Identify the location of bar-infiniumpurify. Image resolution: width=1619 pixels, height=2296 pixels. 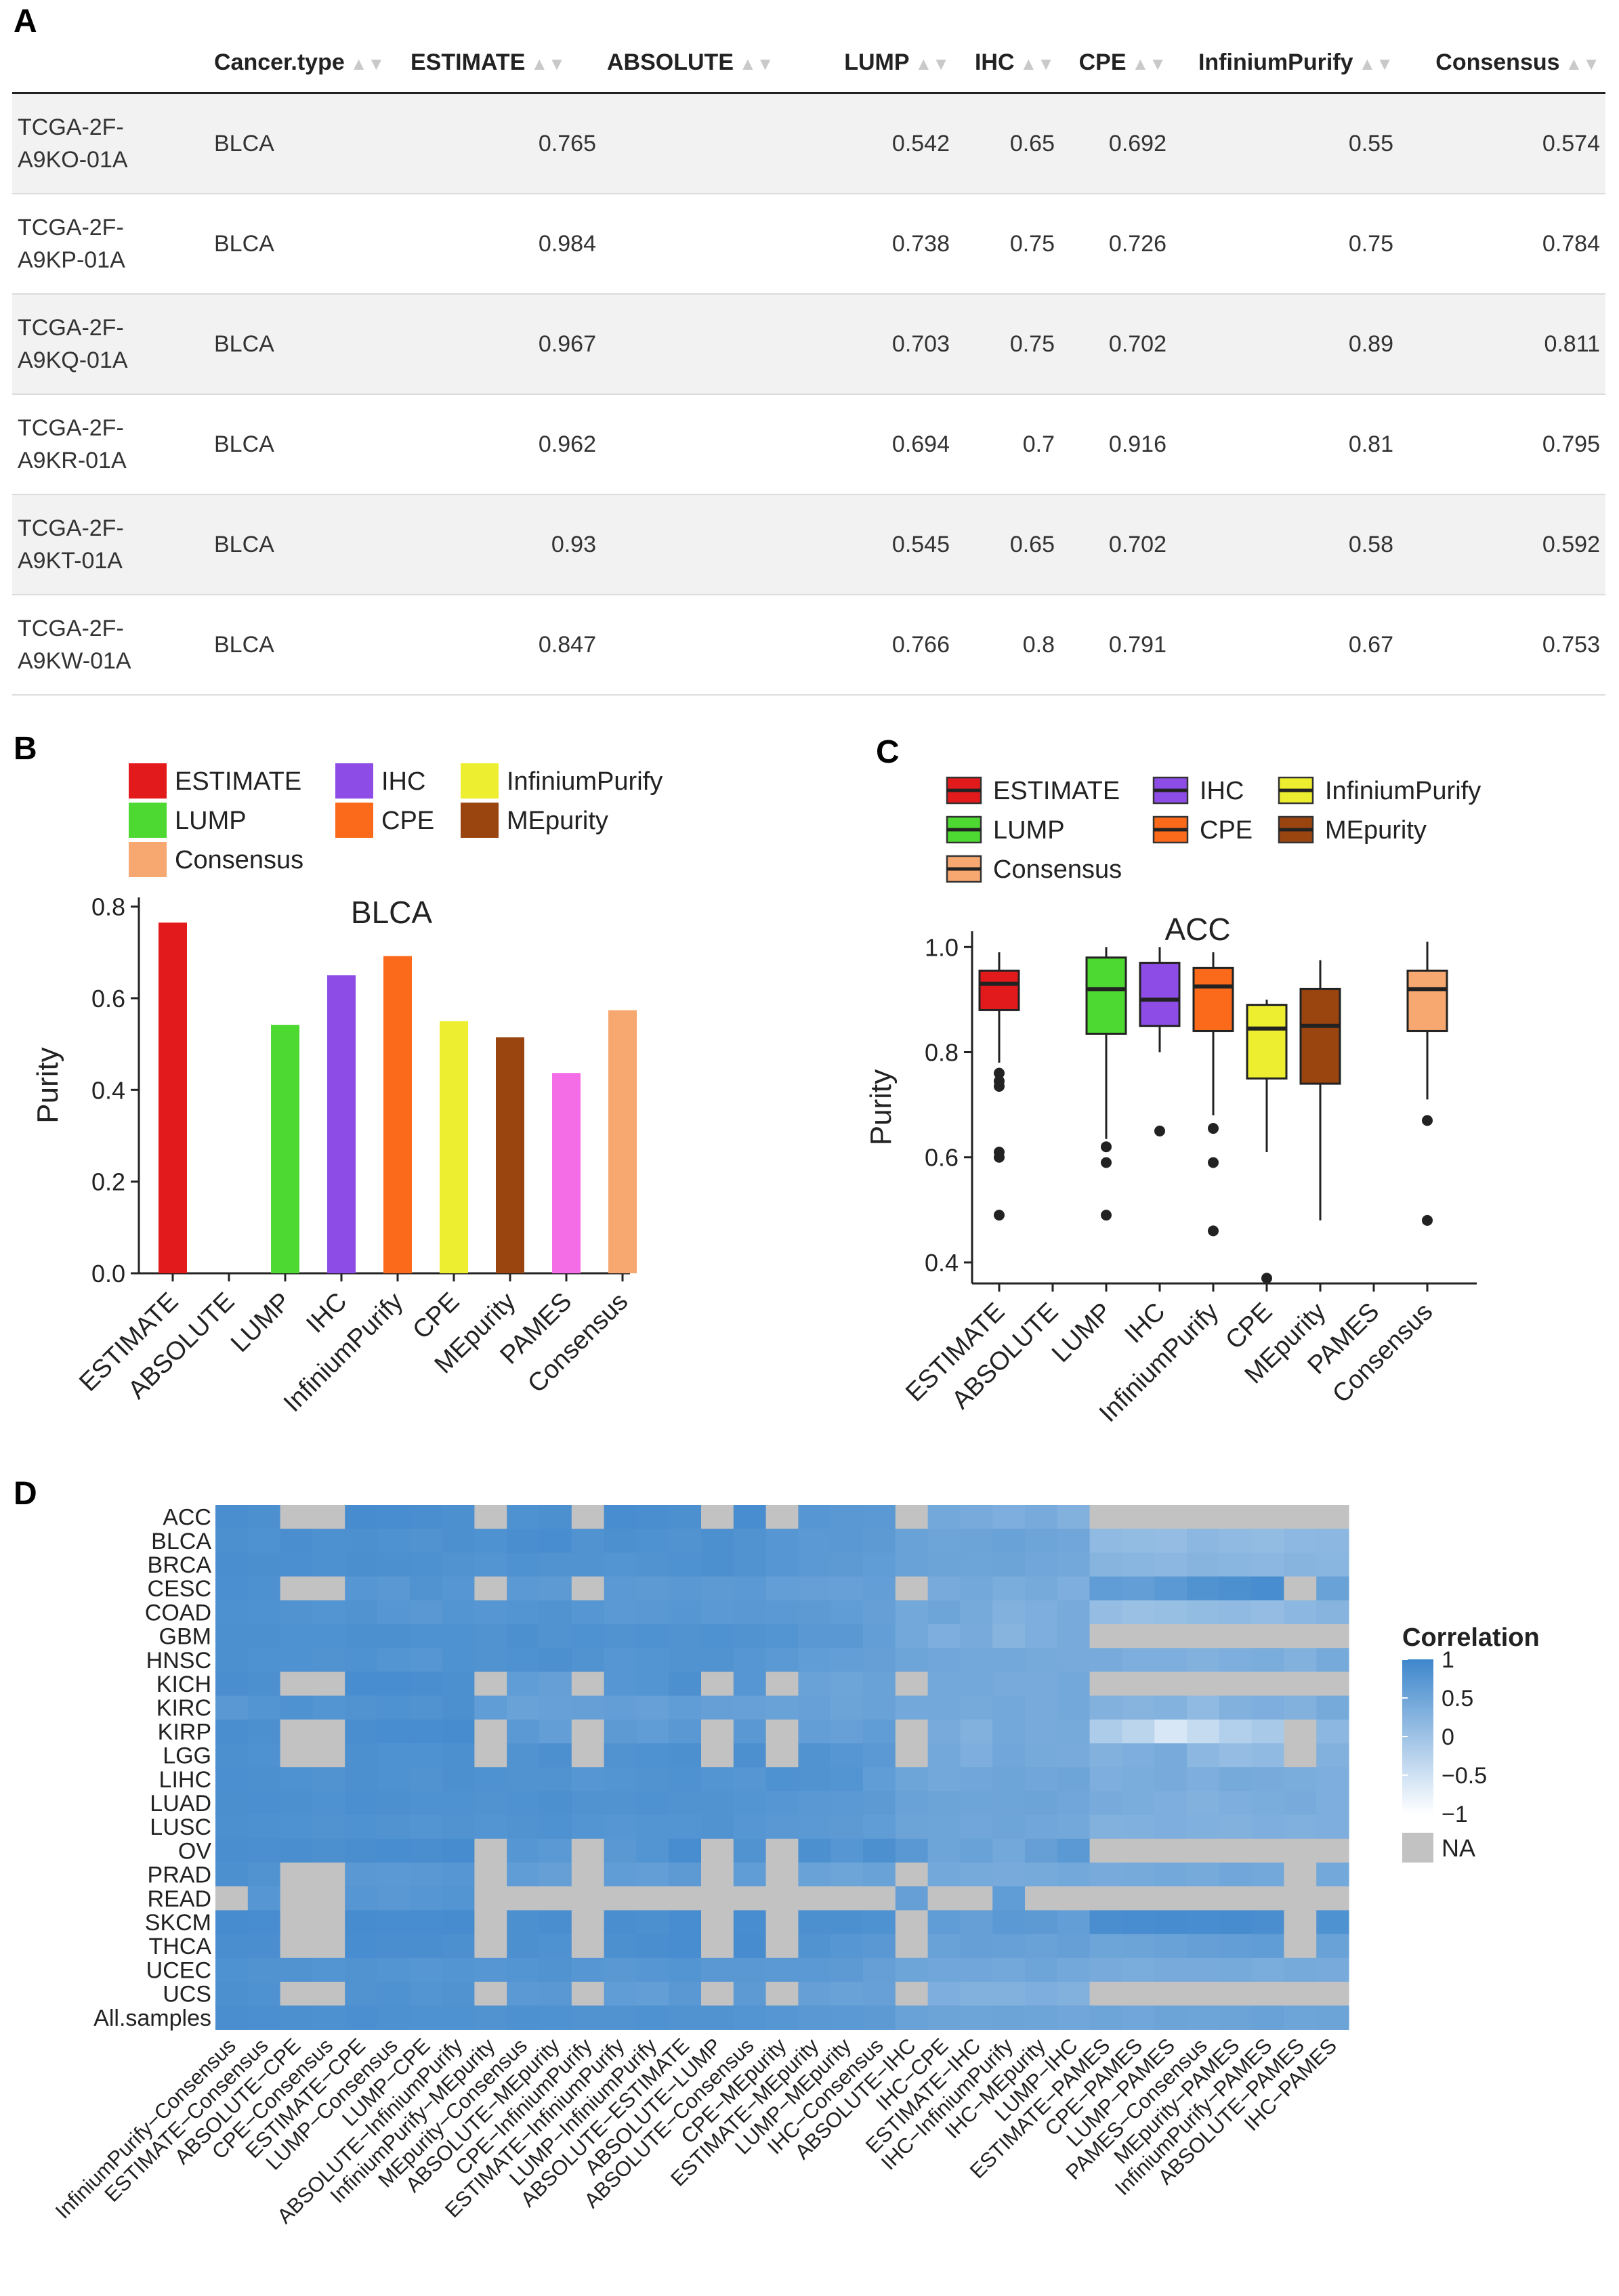
(397, 1114).